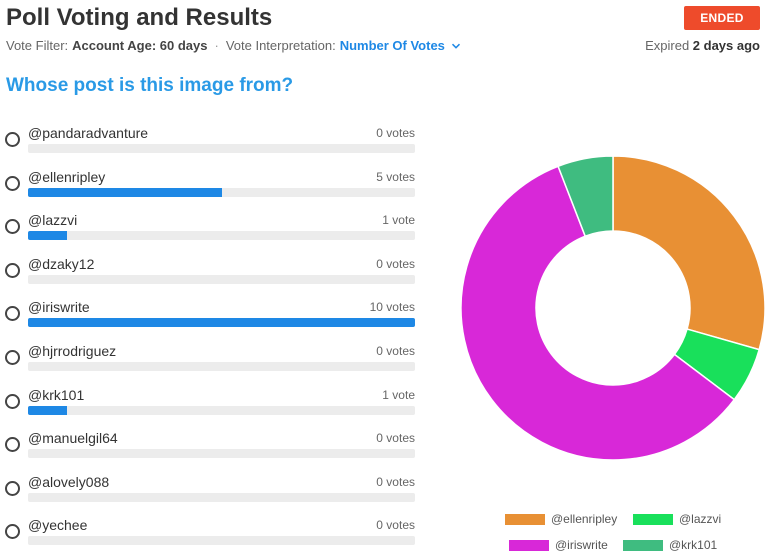 This screenshot has width=768, height=554. I want to click on expired-info: Expired 2 days ago, so click(702, 45).